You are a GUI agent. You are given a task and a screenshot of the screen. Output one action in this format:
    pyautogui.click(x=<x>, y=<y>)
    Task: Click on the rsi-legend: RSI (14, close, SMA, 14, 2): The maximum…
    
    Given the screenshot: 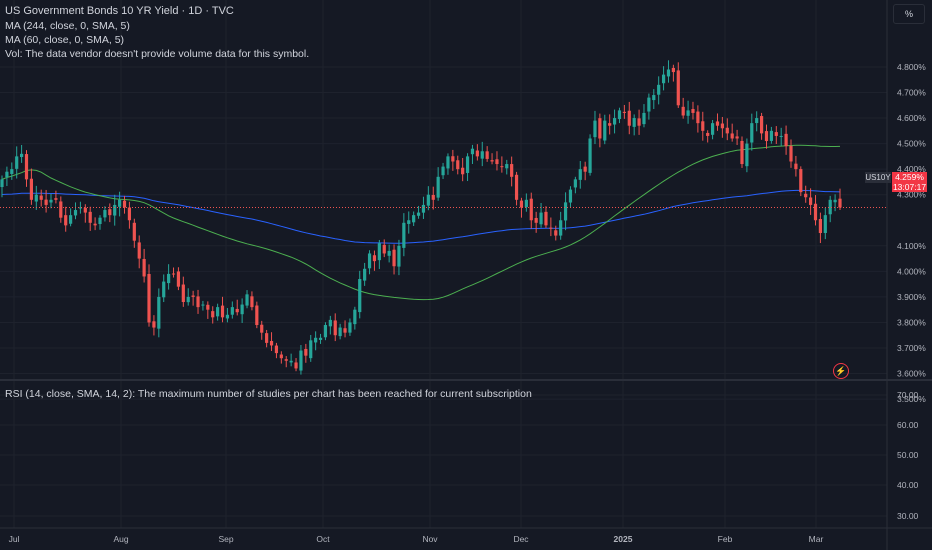 What is the action you would take?
    pyautogui.click(x=268, y=394)
    